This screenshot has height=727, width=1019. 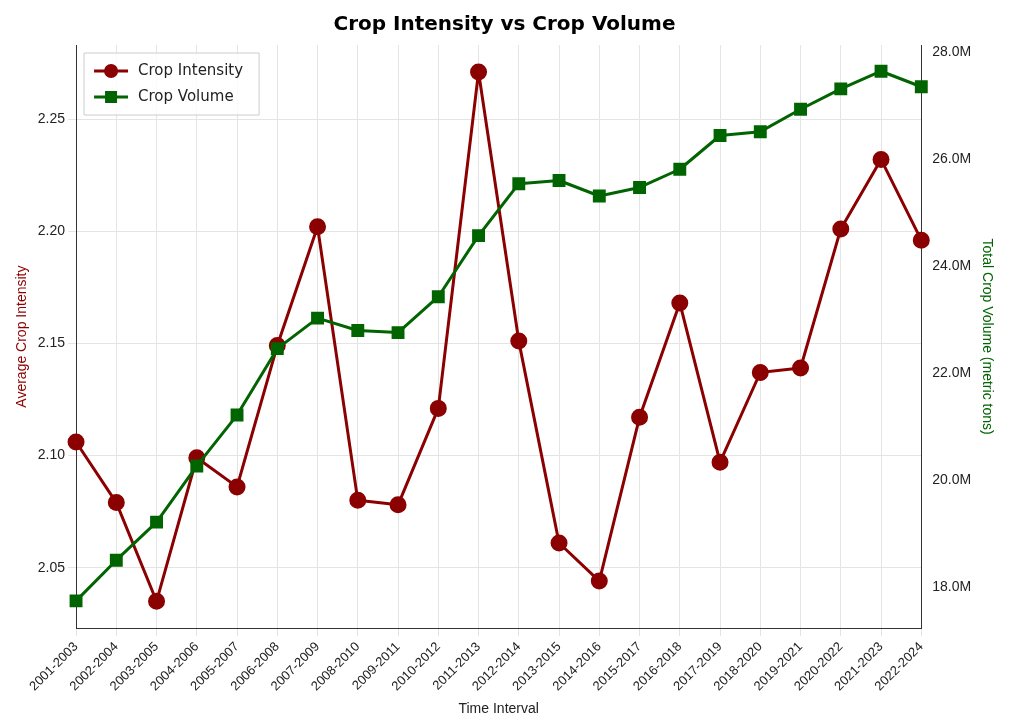 I want to click on chart-title: Crop Intensity vs Crop Volume, so click(x=504, y=23).